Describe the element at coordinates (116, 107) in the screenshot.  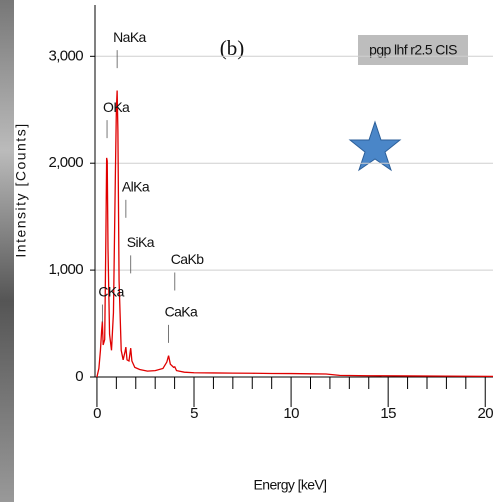
I see `peak-label: OKa` at that location.